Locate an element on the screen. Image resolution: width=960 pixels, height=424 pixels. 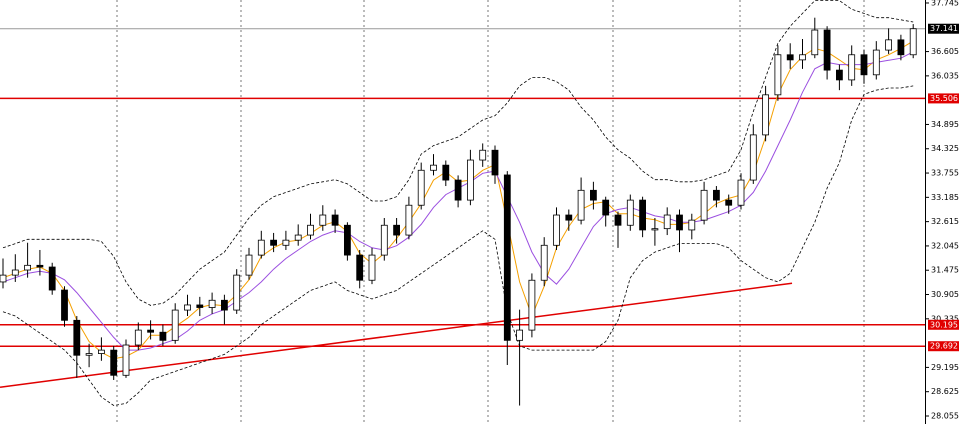
y-tick-label: 33.755 is located at coordinates (945, 173).